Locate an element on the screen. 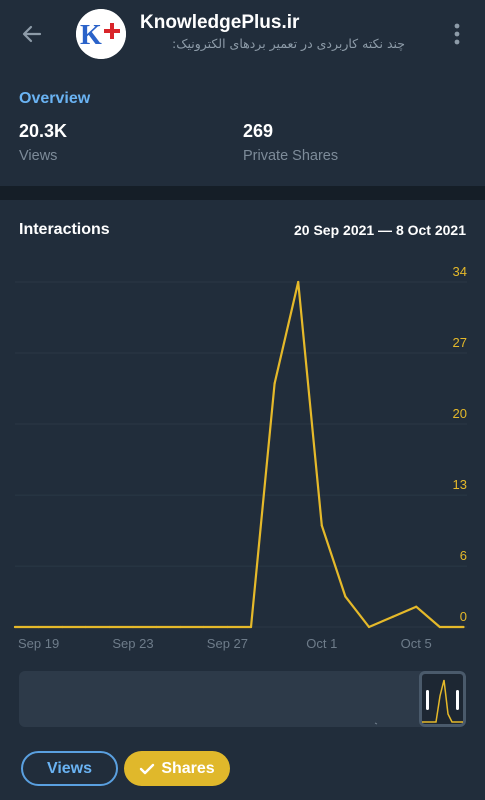 This screenshot has width=485, height=800. knowledgeplus-logo-icon: K is located at coordinates (101, 34).